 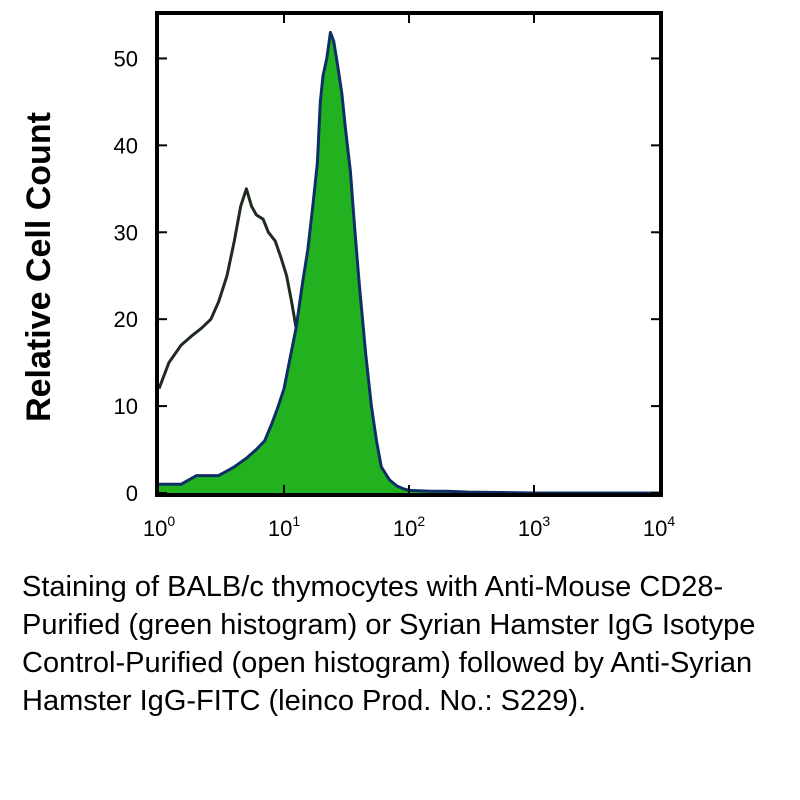 I want to click on y-tick-label: 10, so click(x=126, y=406).